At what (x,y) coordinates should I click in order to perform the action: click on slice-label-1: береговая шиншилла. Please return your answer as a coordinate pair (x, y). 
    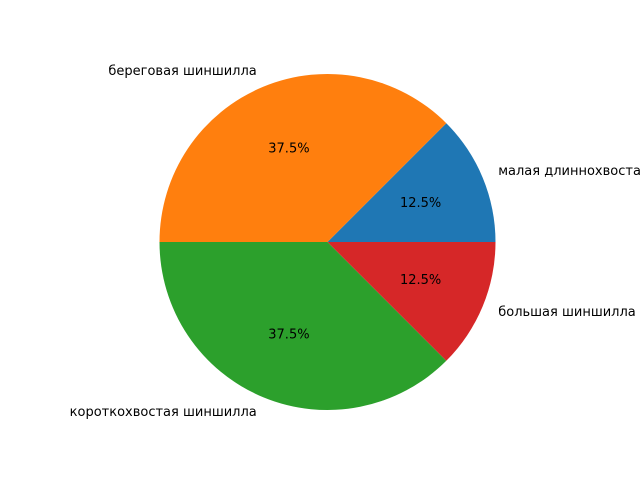
    Looking at the image, I should click on (182, 71).